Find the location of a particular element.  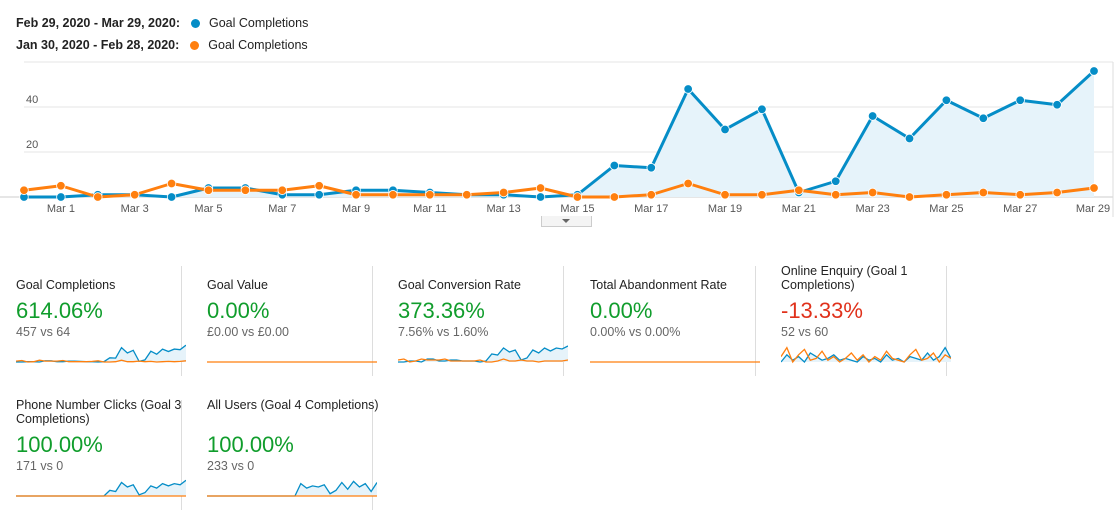

scorecard-title: Phone Number Clicks (Goal 3 Completions) is located at coordinates (99, 412).